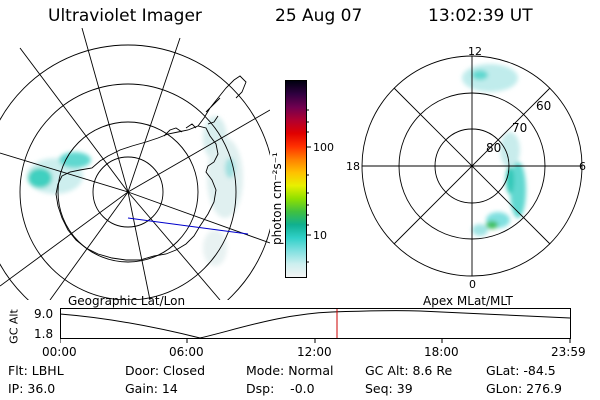 This screenshot has height=400, width=600. What do you see at coordinates (14, 326) in the screenshot?
I see `orbit-ylabel: GC Alt` at bounding box center [14, 326].